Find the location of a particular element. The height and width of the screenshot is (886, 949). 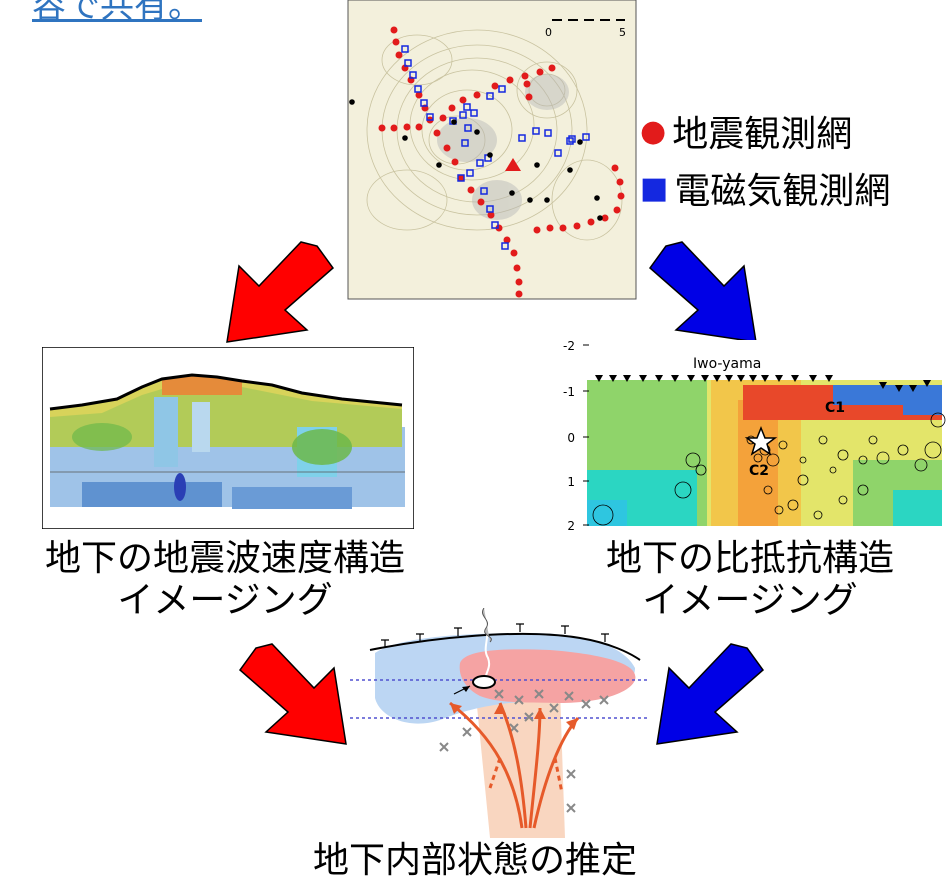

map-scale-label-0: 0 is located at coordinates (548, 32).